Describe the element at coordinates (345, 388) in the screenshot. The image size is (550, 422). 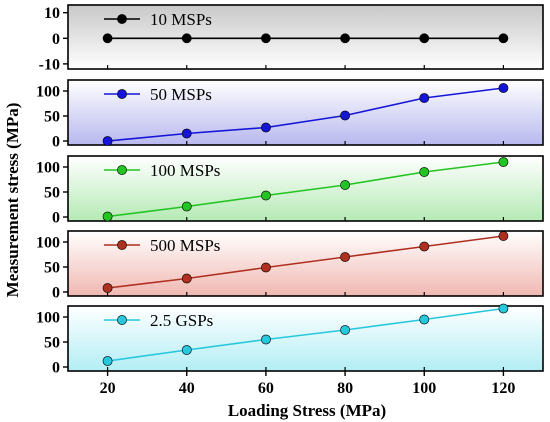
I see `x-tick-label: 80` at that location.